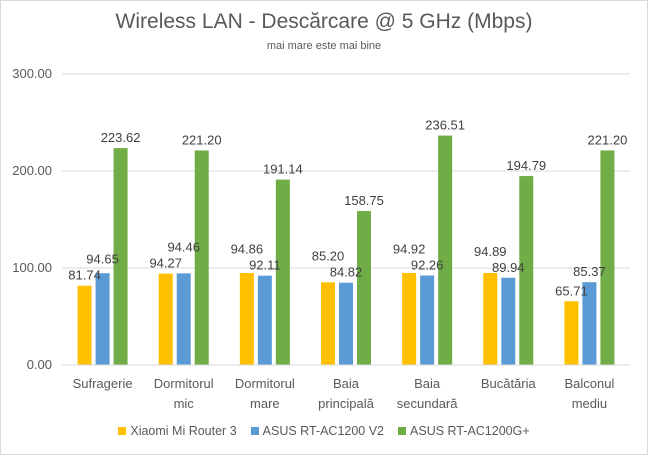 This screenshot has width=648, height=455. Describe the element at coordinates (265, 265) in the screenshot. I see `data-label: 92.11` at that location.